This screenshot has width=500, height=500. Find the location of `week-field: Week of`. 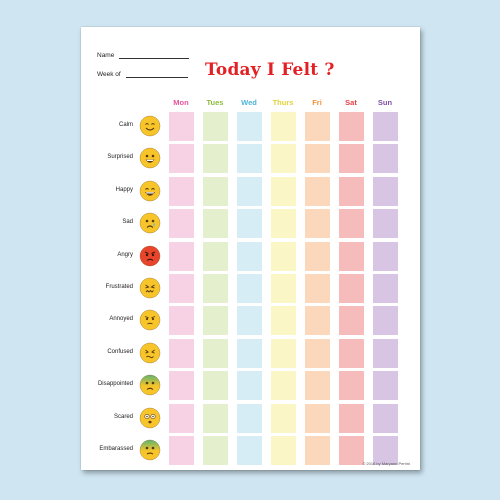

week-field: Week of is located at coordinates (142, 74).